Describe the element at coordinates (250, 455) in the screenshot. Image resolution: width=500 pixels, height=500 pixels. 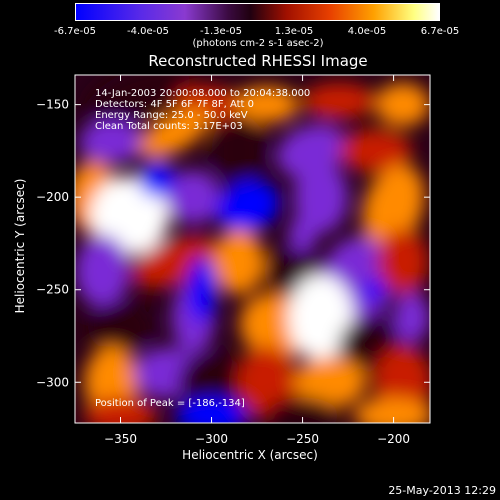
I see `x-axis-label: Heliocentric X (arcsec)` at that location.